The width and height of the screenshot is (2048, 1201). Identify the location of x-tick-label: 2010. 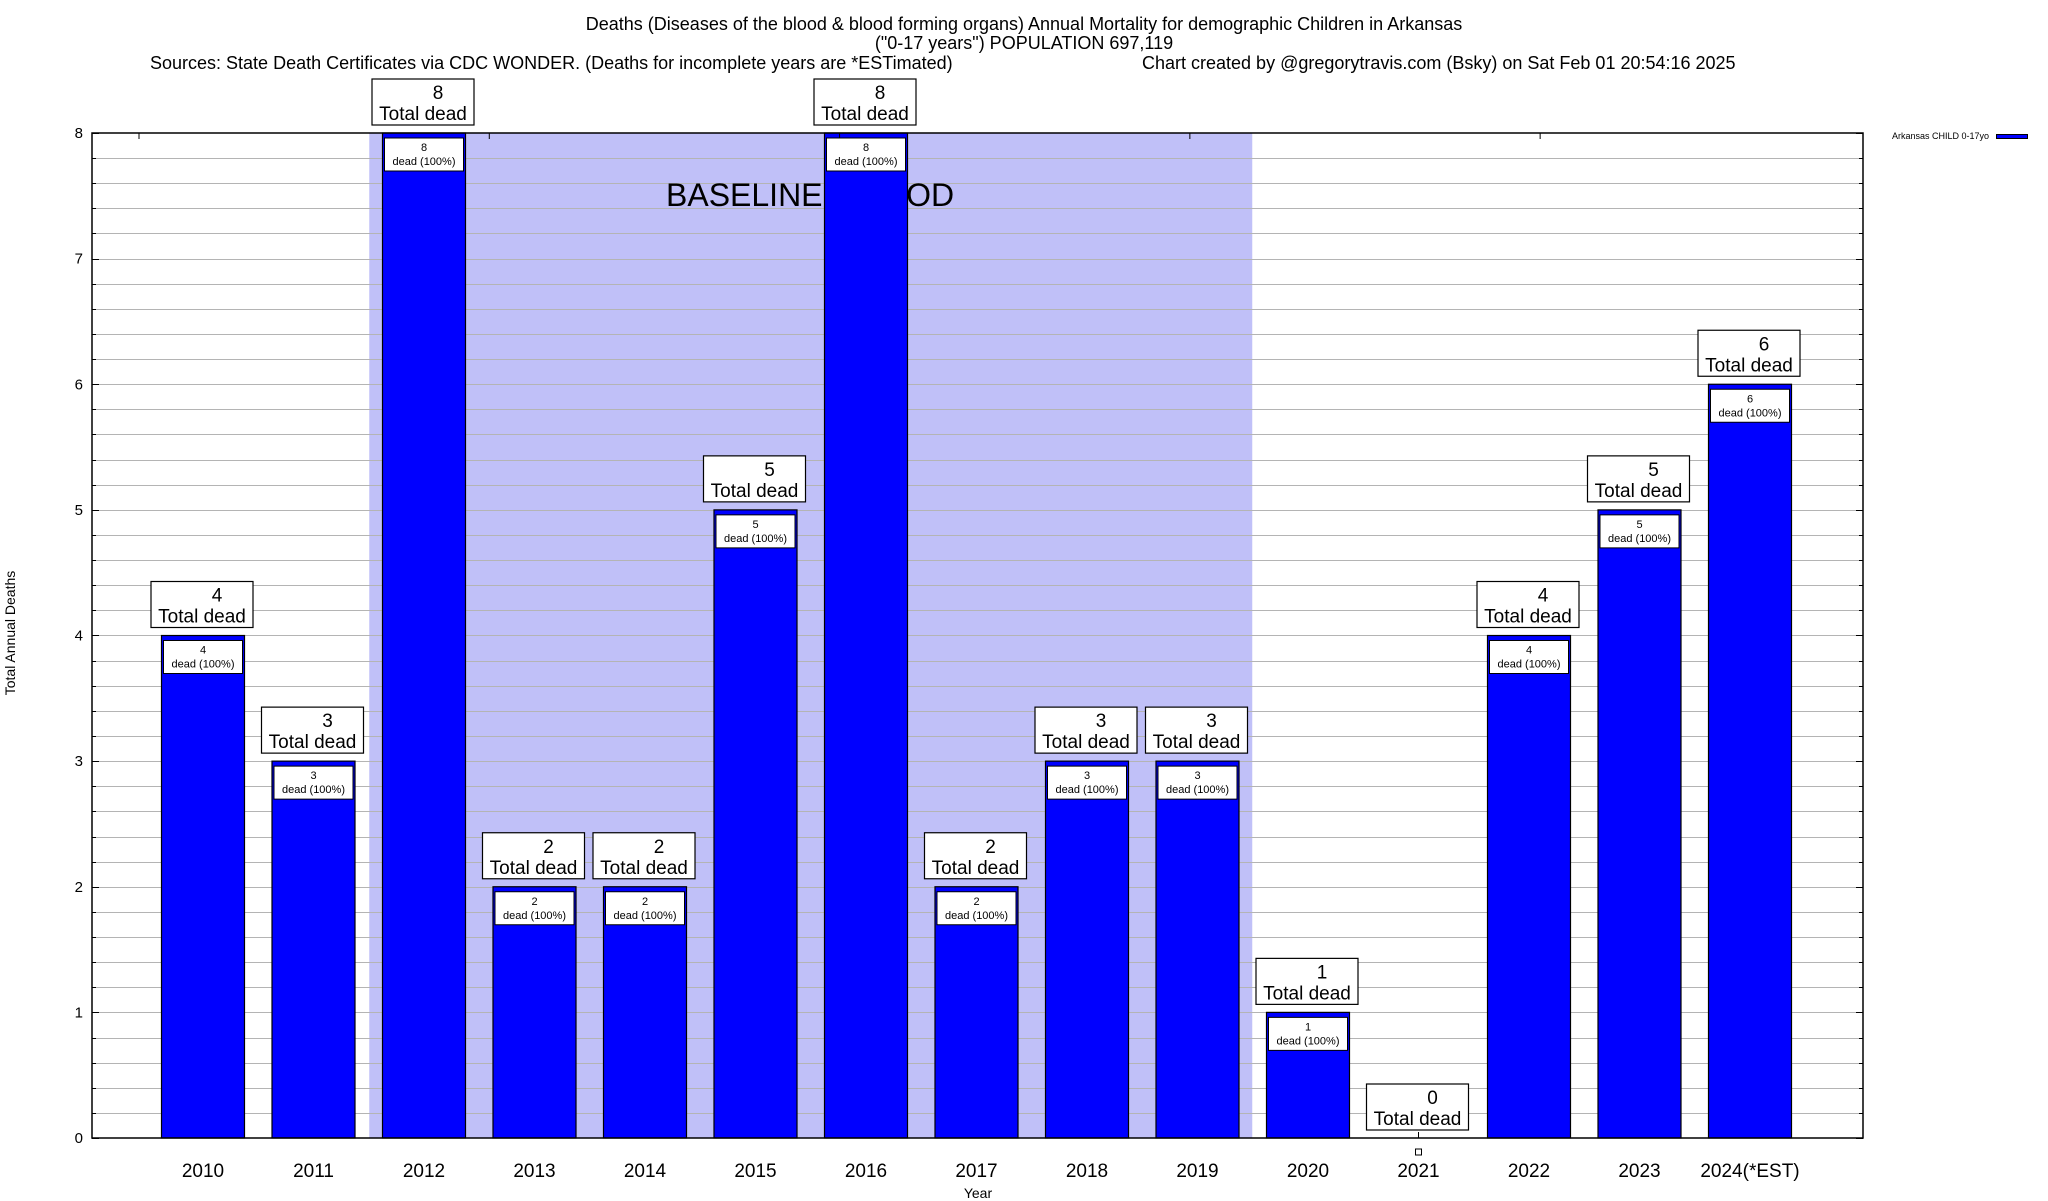
(203, 1171).